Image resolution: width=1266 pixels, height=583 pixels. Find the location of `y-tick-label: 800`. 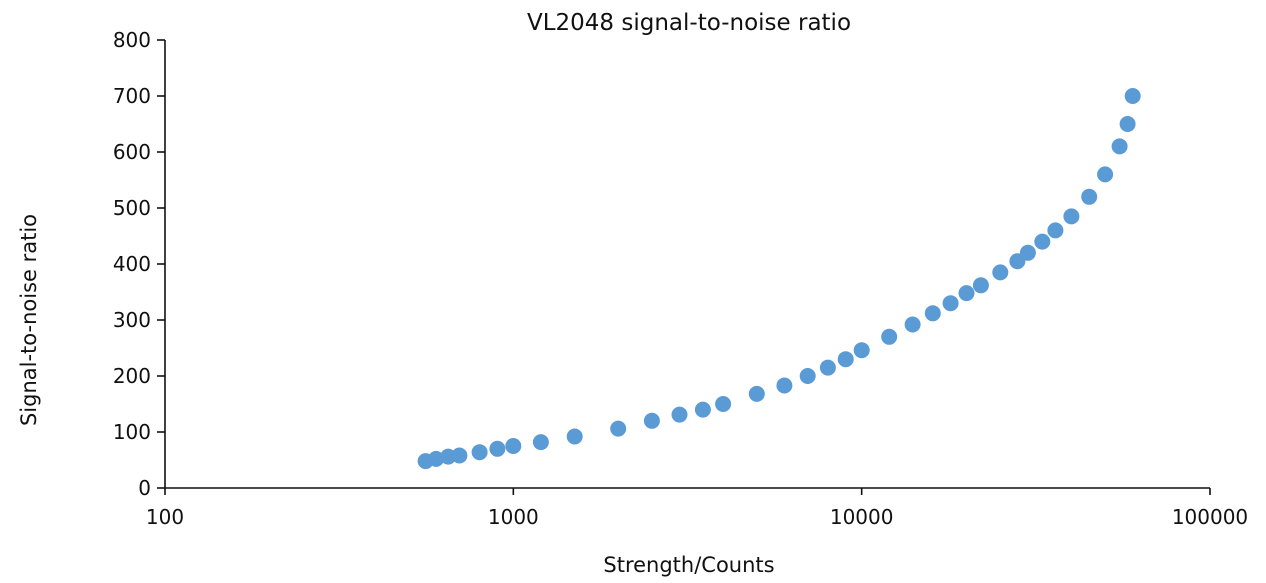

y-tick-label: 800 is located at coordinates (132, 40).